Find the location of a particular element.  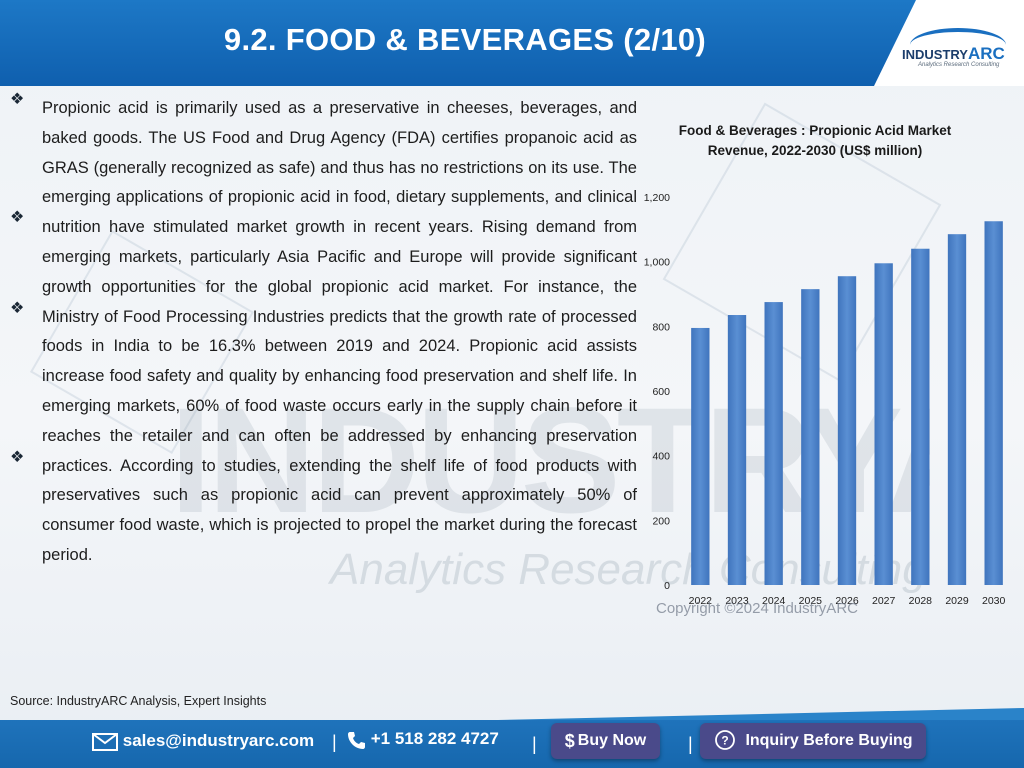

header-bar is located at coordinates (512, 43).